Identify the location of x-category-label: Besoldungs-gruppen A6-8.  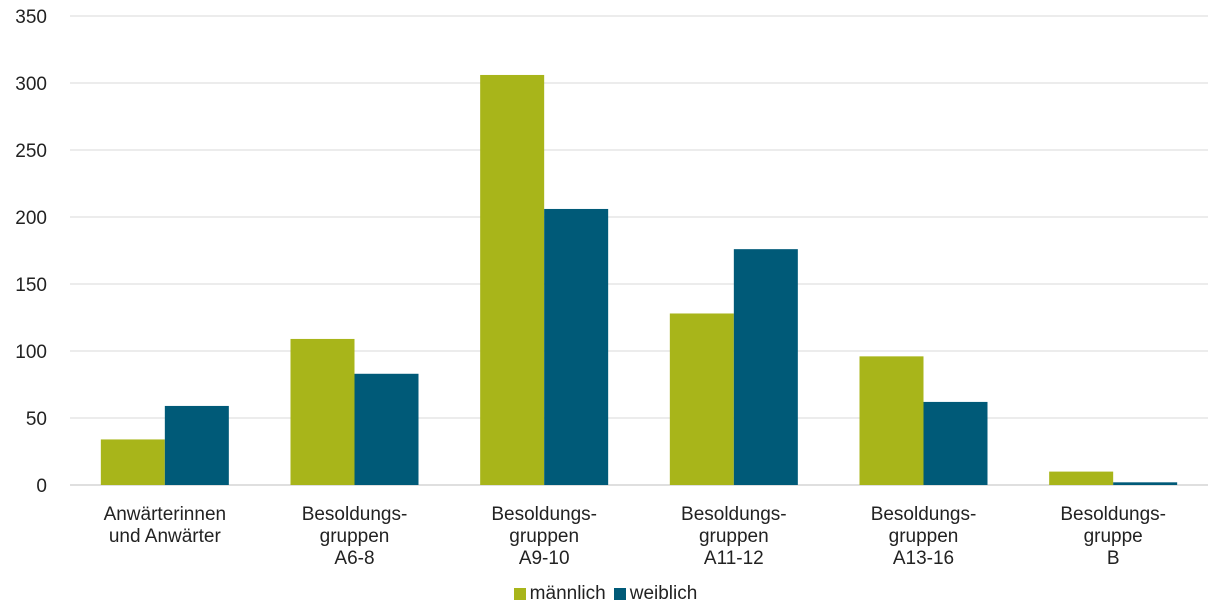
(355, 536).